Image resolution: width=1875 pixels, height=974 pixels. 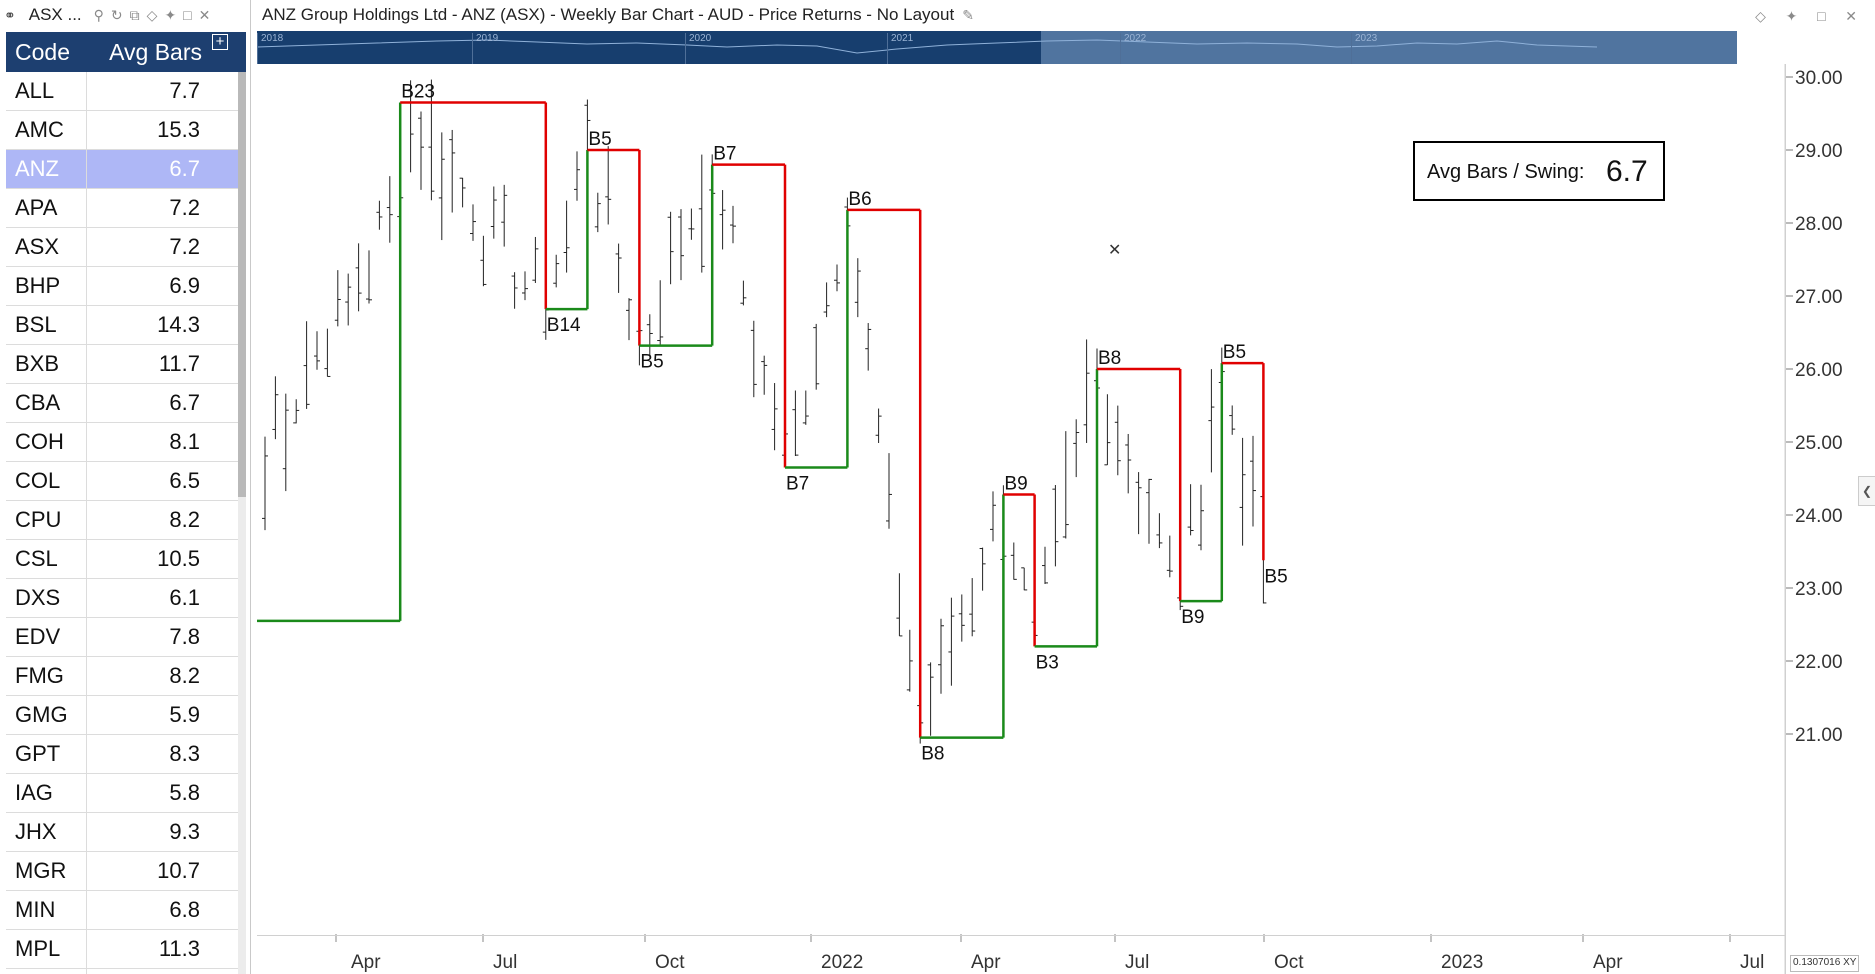 I want to click on overview-year-label: 2018, so click(x=270, y=48).